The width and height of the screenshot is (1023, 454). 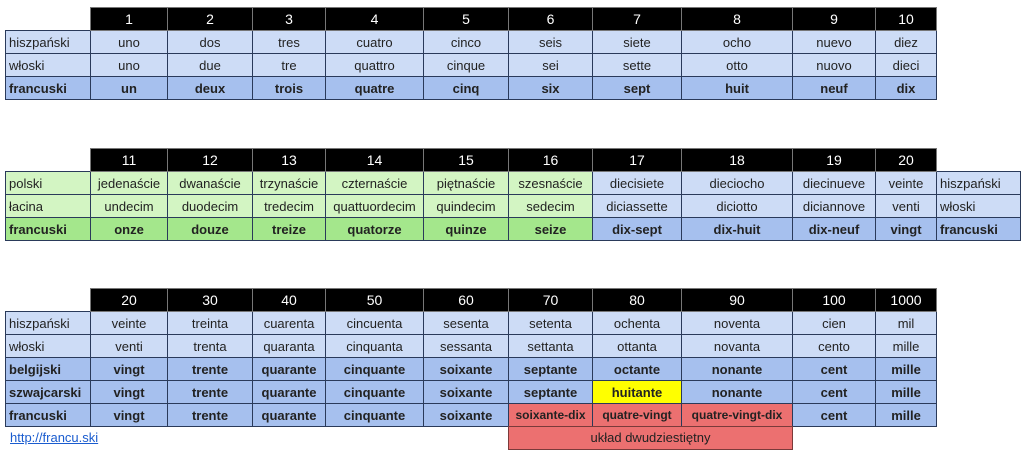 What do you see at coordinates (737, 346) in the screenshot?
I see `number-word-cell: novanta` at bounding box center [737, 346].